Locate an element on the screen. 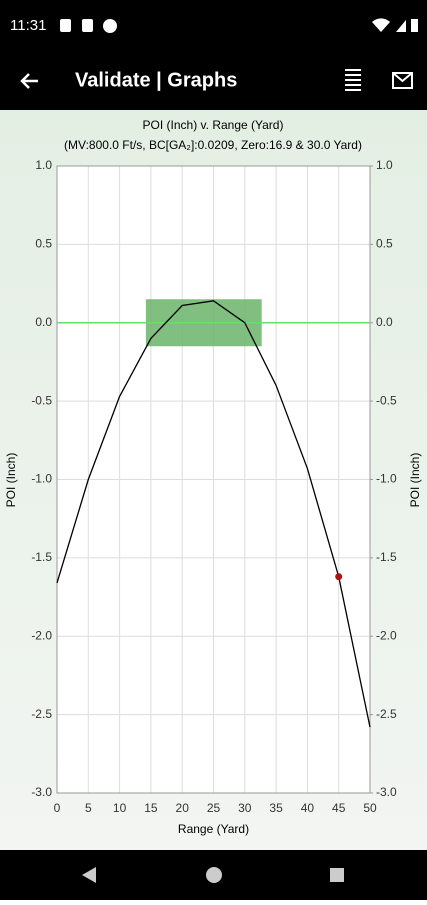  y2-tick-label: 0.5 is located at coordinates (384, 244).